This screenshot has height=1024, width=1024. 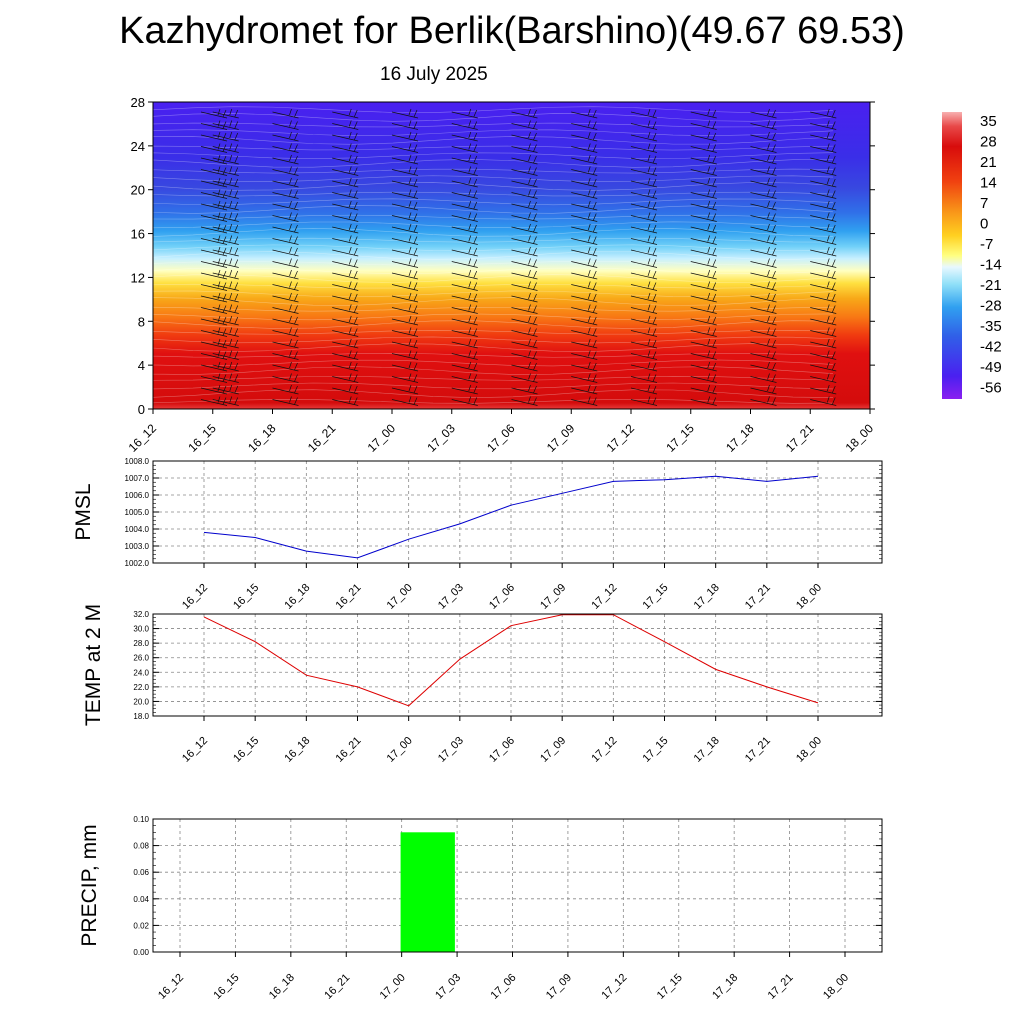 What do you see at coordinates (246, 597) in the screenshot?
I see `x-tick-label: 16_15` at bounding box center [246, 597].